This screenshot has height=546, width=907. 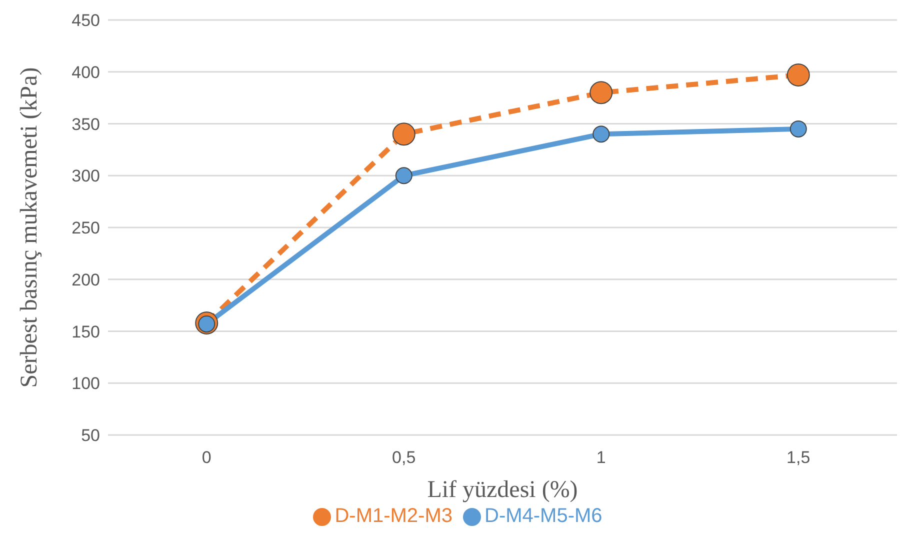 What do you see at coordinates (502, 490) in the screenshot?
I see `x-axis-title: Lif yüzdesi (%)` at bounding box center [502, 490].